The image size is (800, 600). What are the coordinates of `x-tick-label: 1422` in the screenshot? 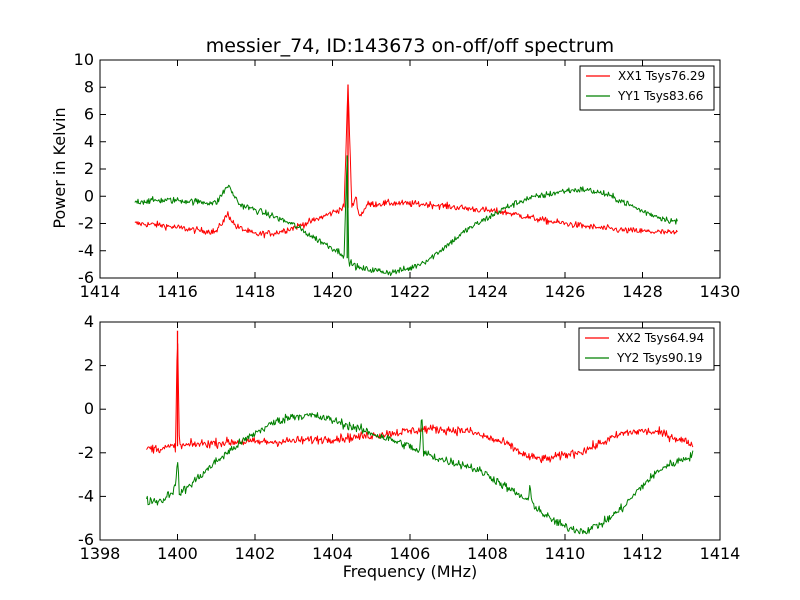 It's located at (410, 291).